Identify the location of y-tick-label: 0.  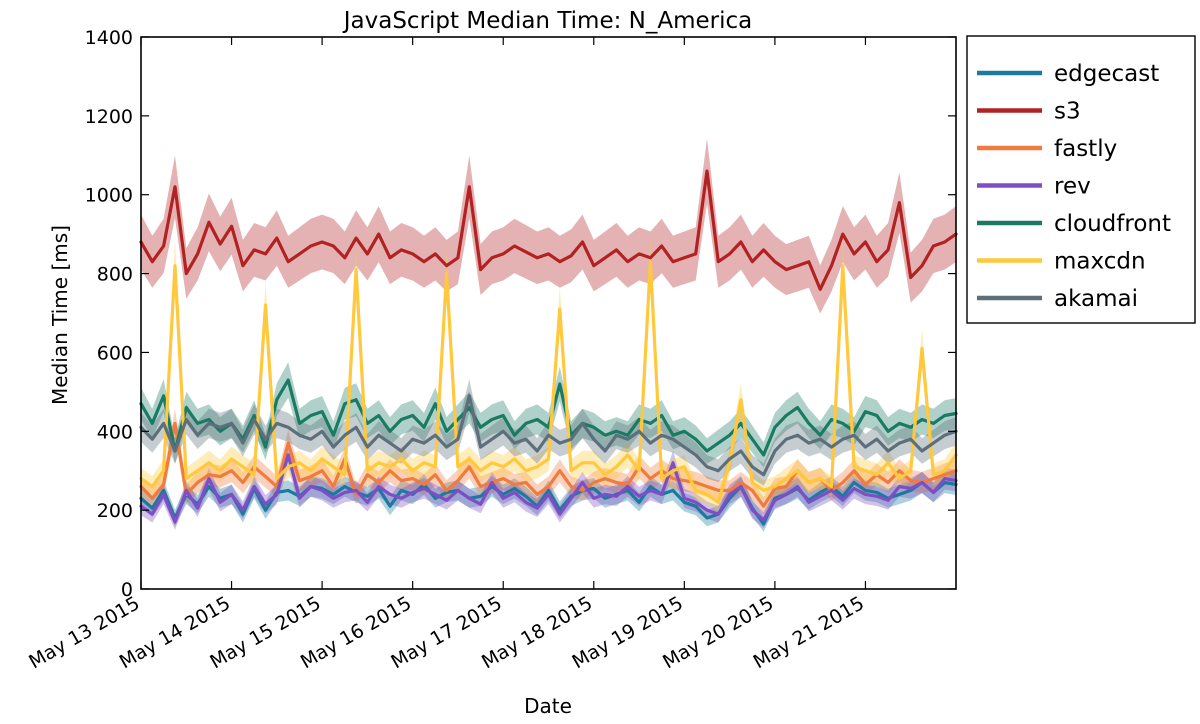
(127, 590).